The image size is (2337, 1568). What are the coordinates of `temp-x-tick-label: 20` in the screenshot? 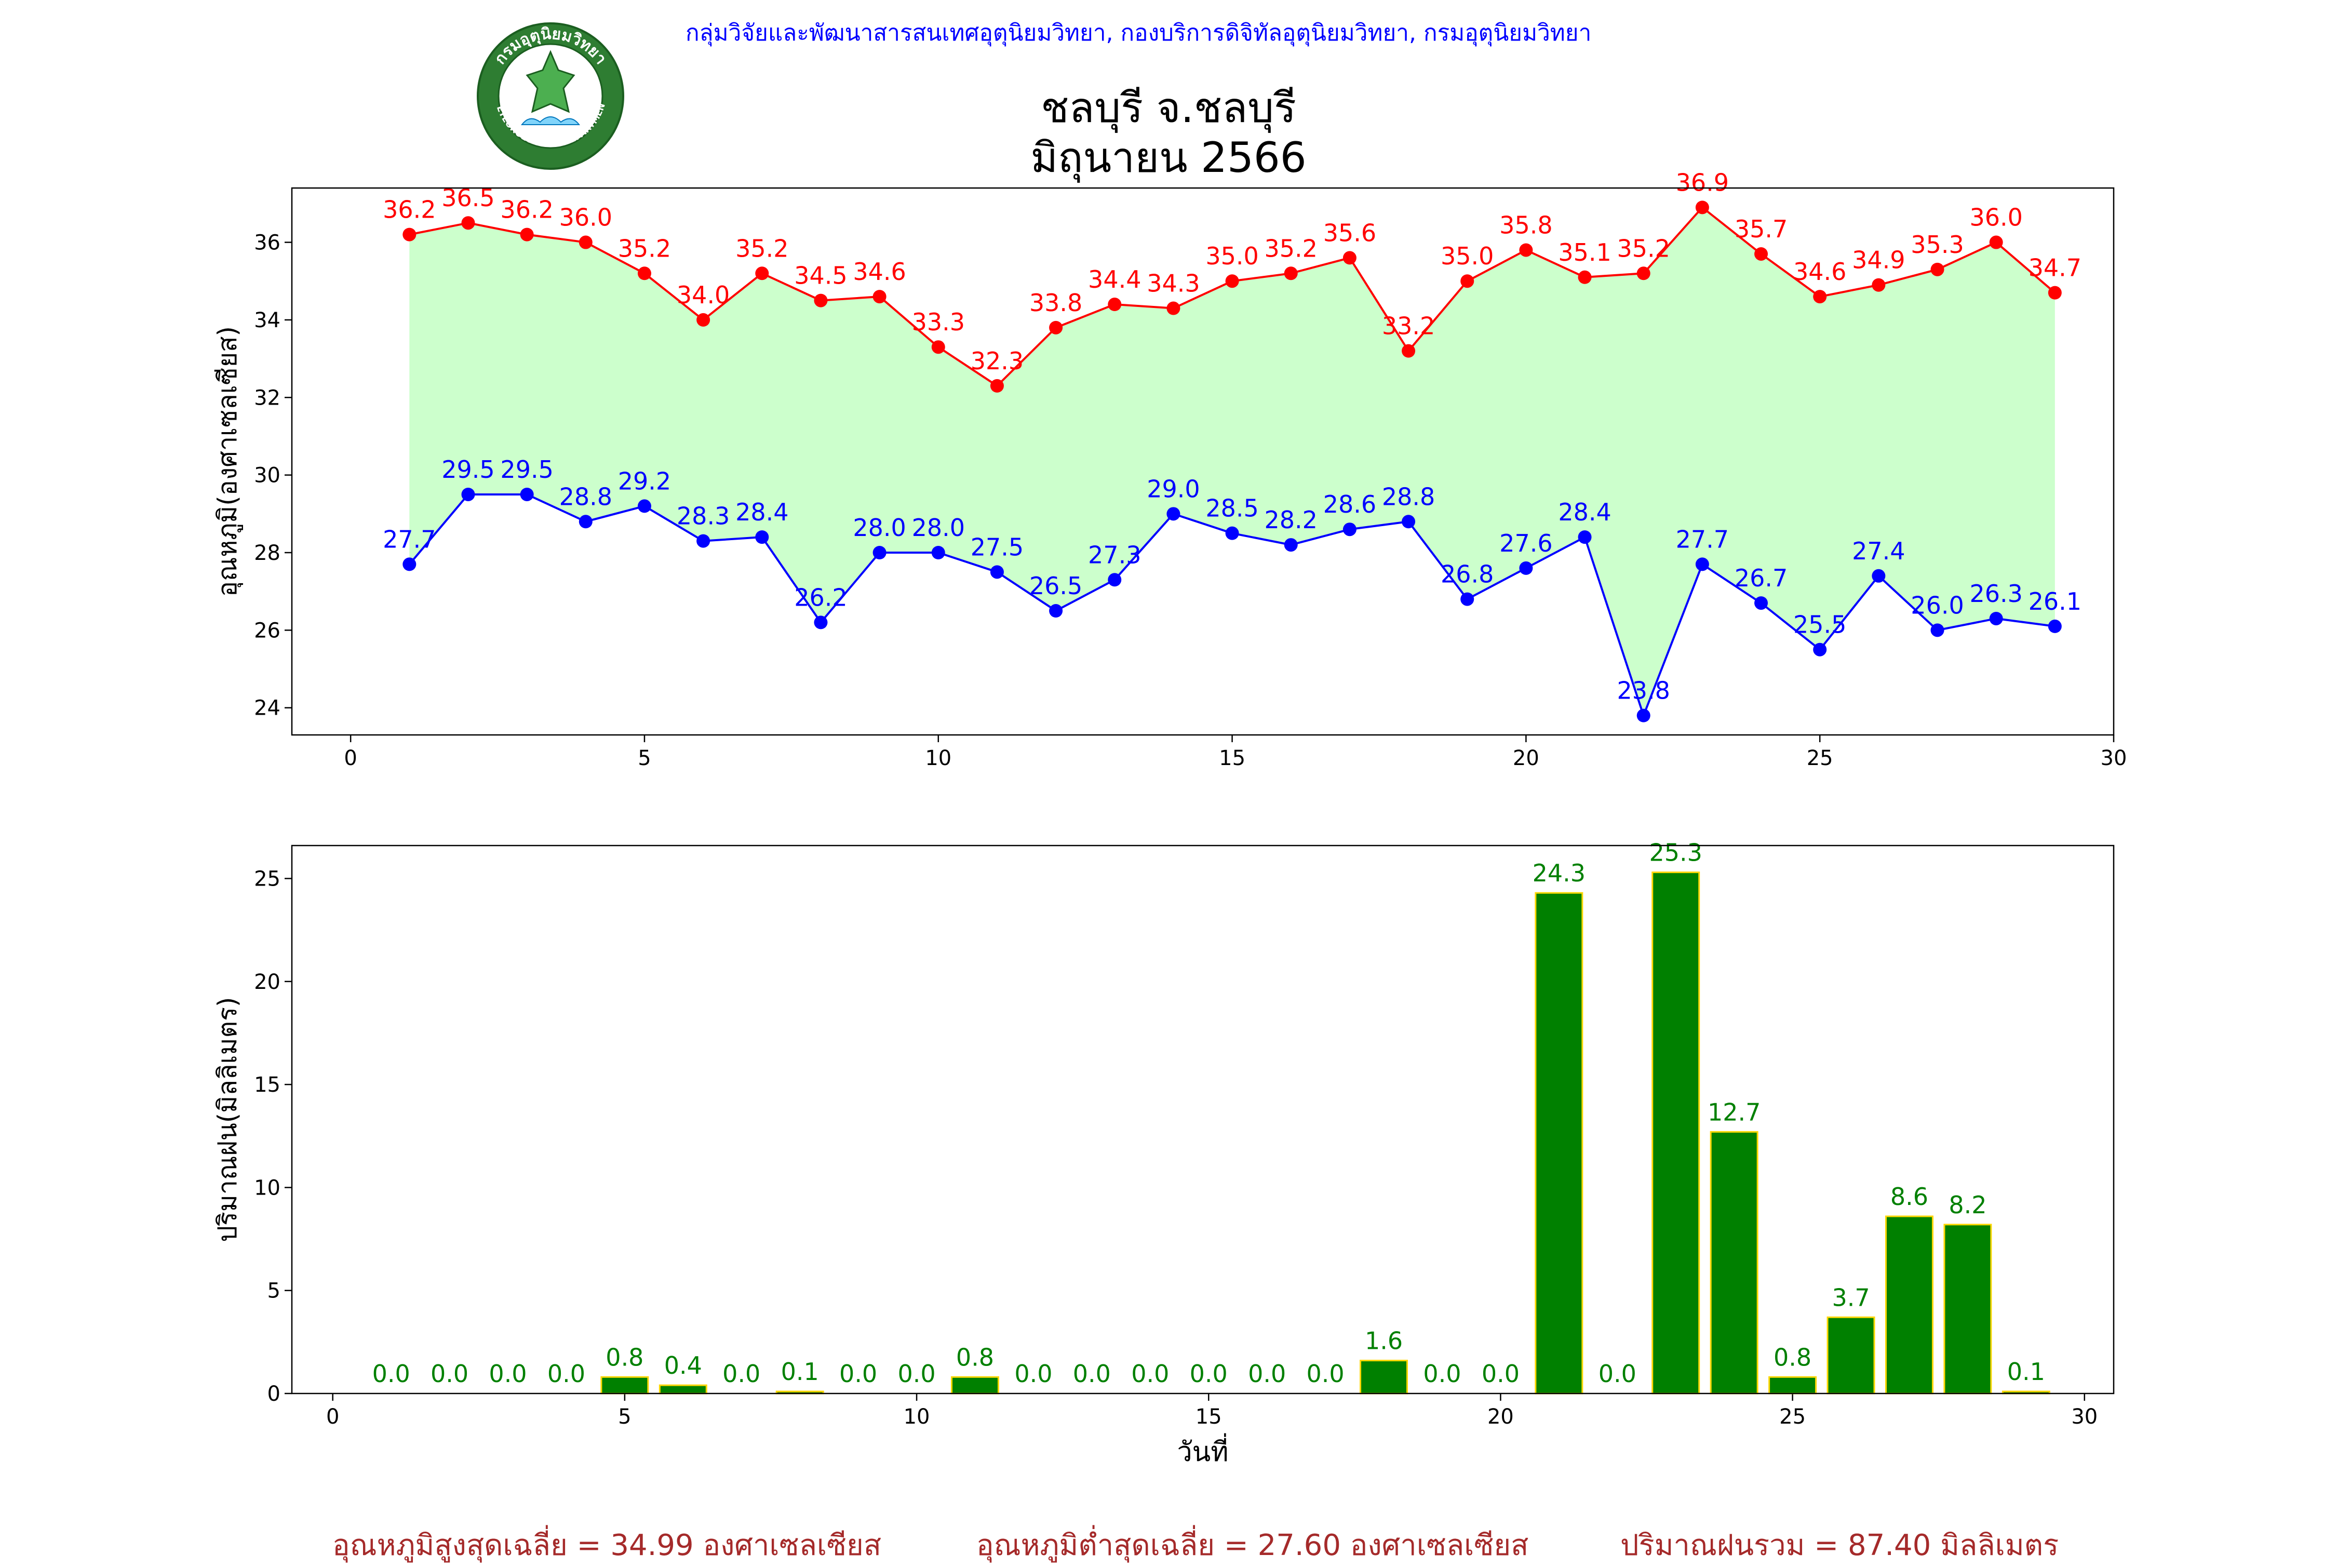 It's located at (1526, 758).